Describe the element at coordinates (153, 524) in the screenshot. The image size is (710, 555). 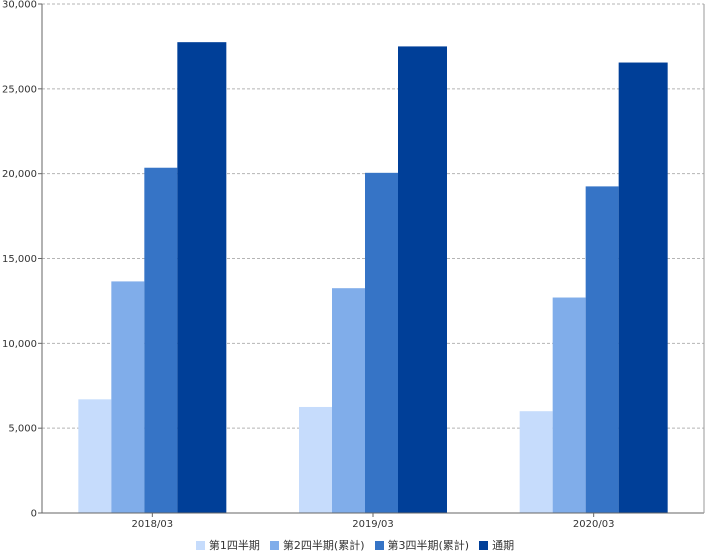
I see `x-tick-label: 2018/03` at that location.